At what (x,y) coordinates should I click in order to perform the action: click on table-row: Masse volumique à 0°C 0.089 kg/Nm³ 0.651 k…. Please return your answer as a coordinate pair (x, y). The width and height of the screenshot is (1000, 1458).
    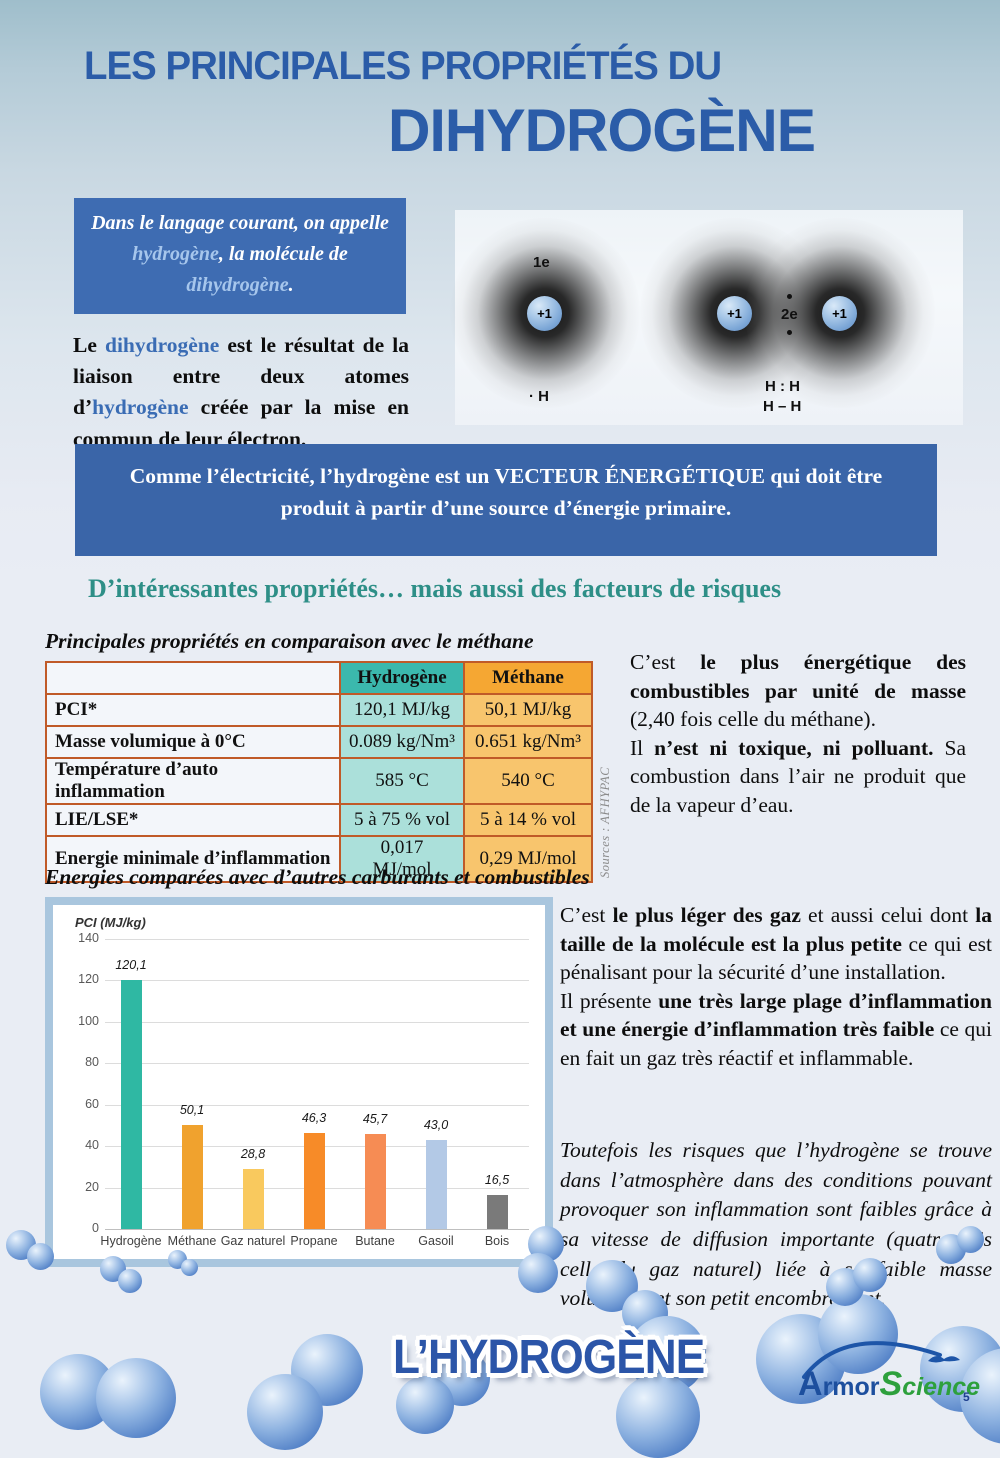
    Looking at the image, I should click on (319, 742).